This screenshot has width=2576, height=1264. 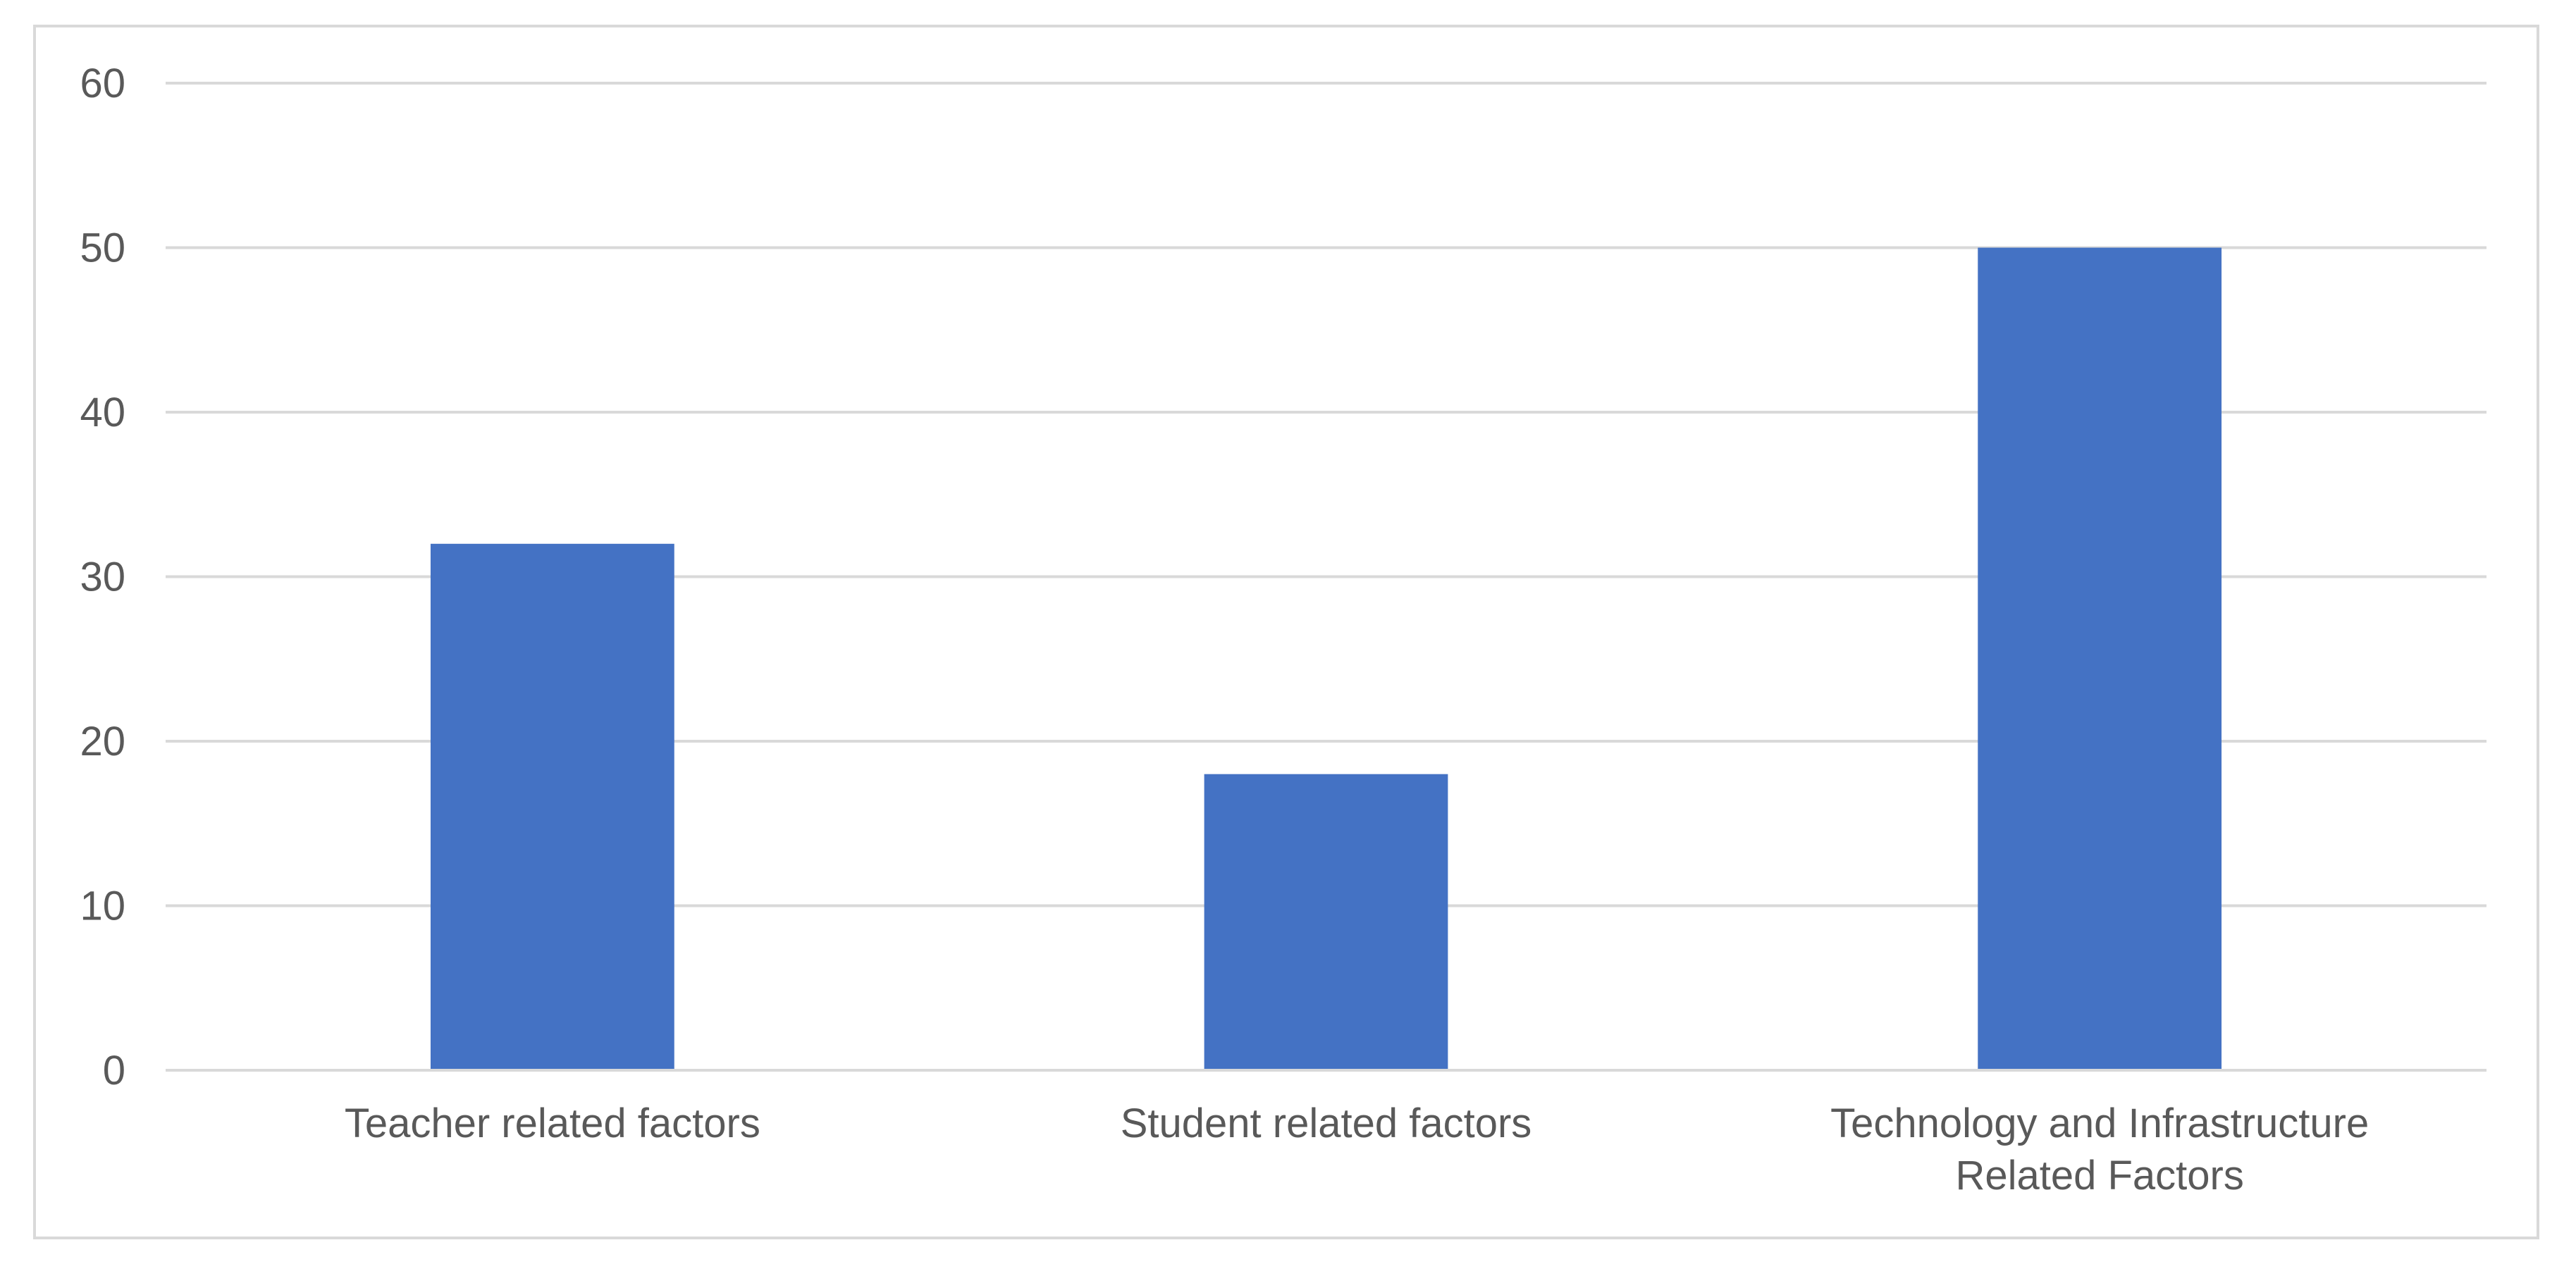 I want to click on x-category-label: Teacher related factors, so click(x=552, y=1123).